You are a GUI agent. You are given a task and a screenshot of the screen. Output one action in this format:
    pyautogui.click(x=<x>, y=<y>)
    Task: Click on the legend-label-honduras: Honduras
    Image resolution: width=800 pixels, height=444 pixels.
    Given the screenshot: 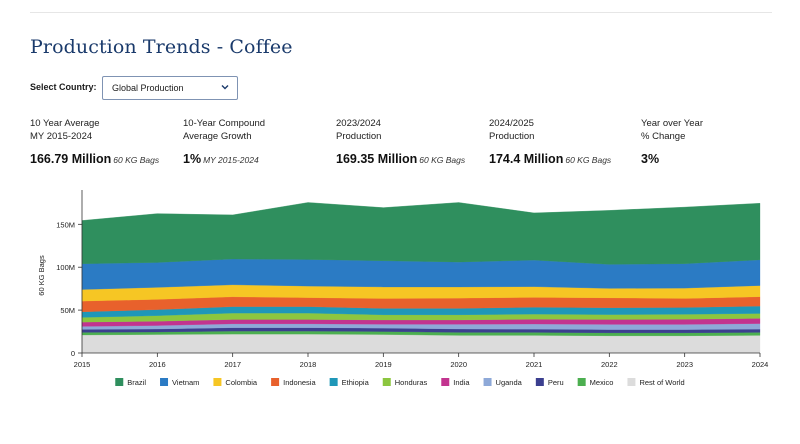 What is the action you would take?
    pyautogui.click(x=411, y=382)
    